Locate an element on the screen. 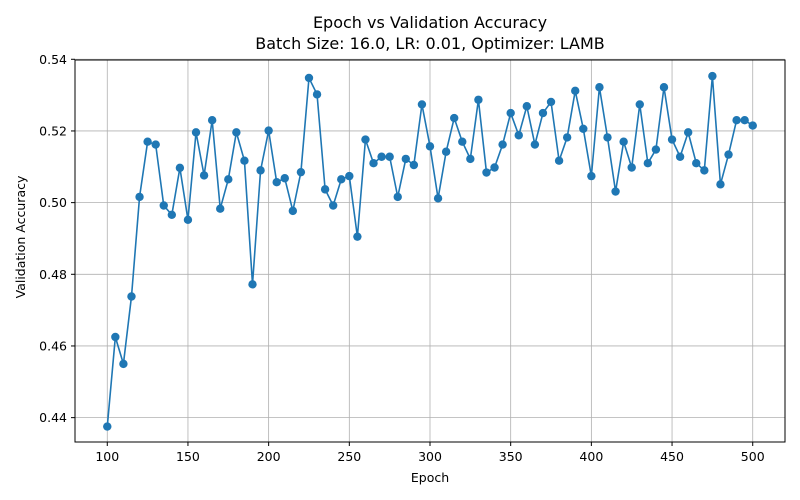 This screenshot has height=500, width=800. x-tick-label: 250 is located at coordinates (349, 456).